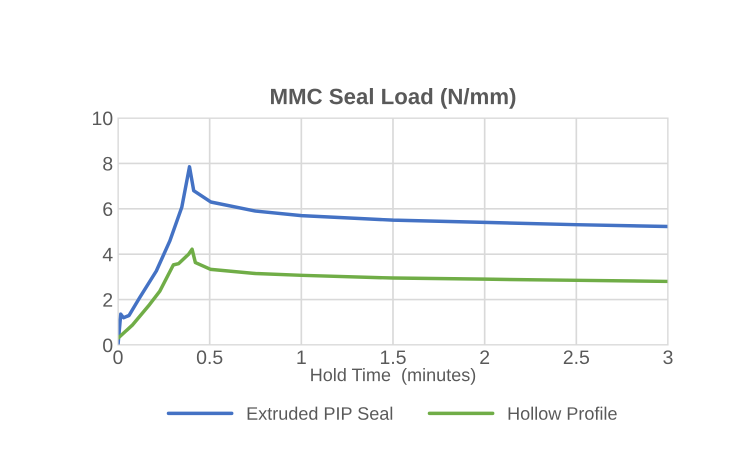  I want to click on y-tick-label: 8, so click(107, 163).